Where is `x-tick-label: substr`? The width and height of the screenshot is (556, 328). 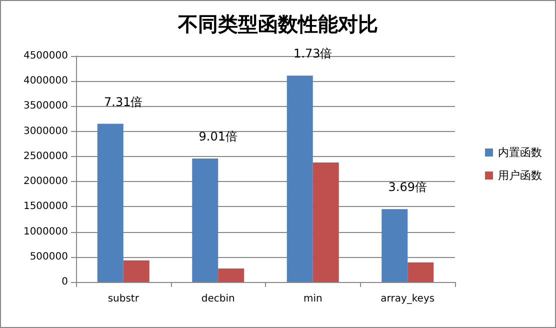 x-tick-label: substr is located at coordinates (124, 299).